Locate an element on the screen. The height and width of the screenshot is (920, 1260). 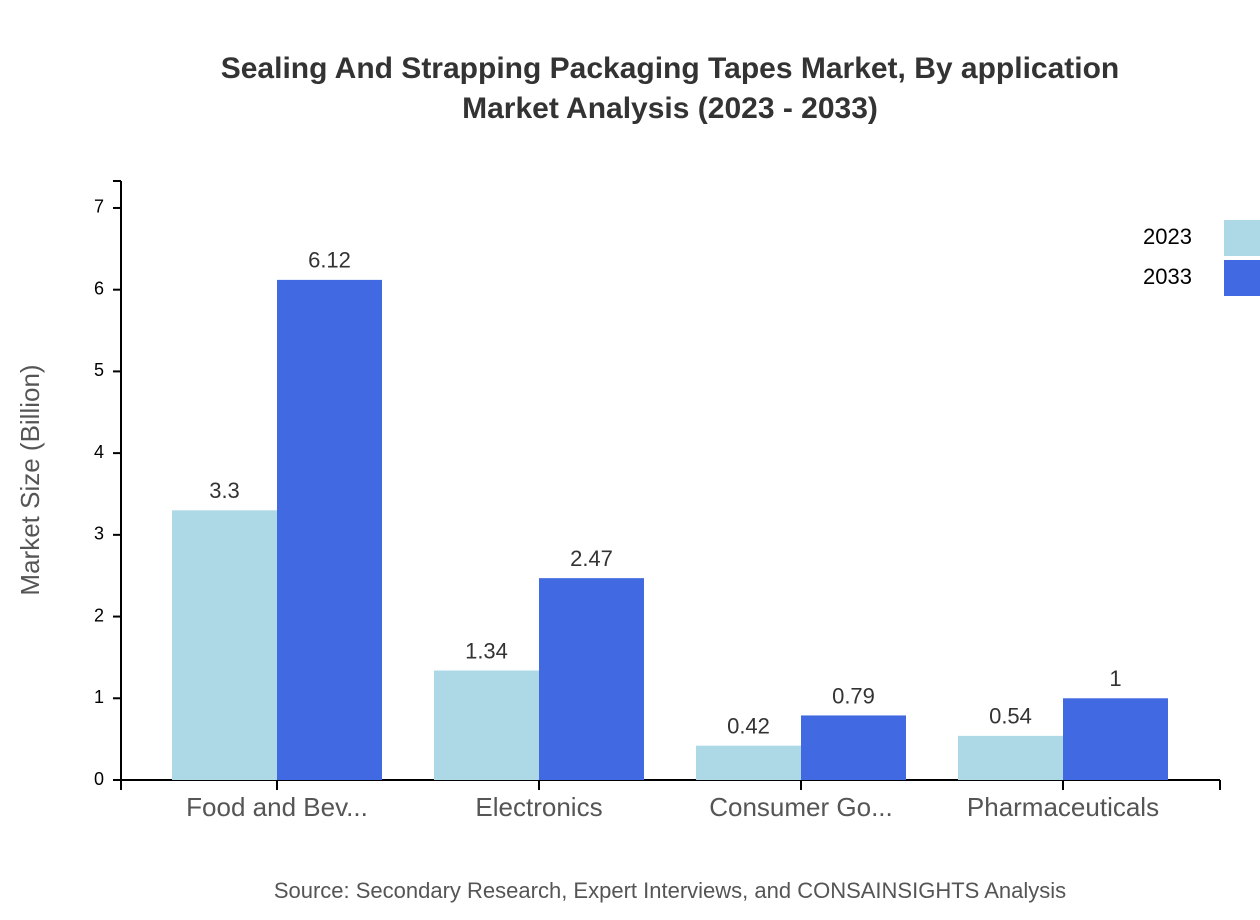
value-label: 1 is located at coordinates (1115, 678).